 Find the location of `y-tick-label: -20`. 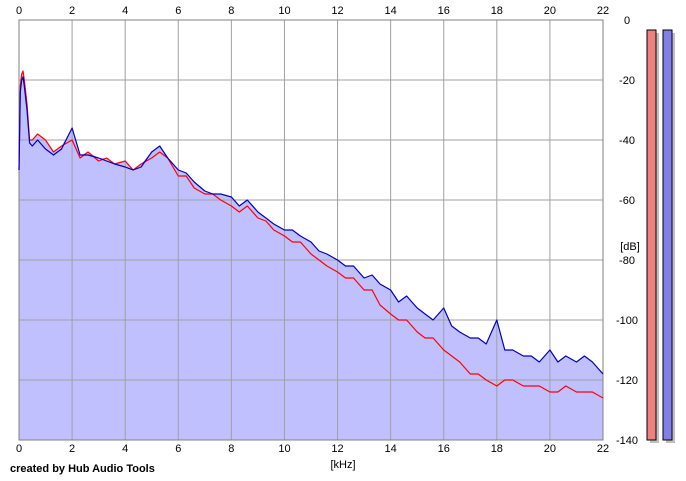

y-tick-label: -20 is located at coordinates (627, 81).